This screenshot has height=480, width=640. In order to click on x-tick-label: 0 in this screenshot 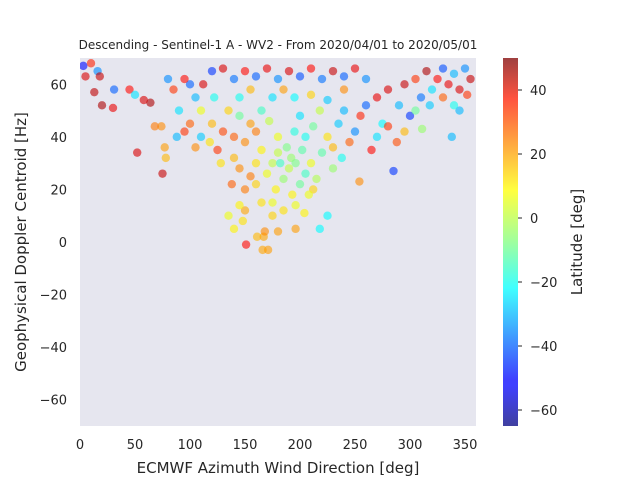, I will do `click(80, 445)`.